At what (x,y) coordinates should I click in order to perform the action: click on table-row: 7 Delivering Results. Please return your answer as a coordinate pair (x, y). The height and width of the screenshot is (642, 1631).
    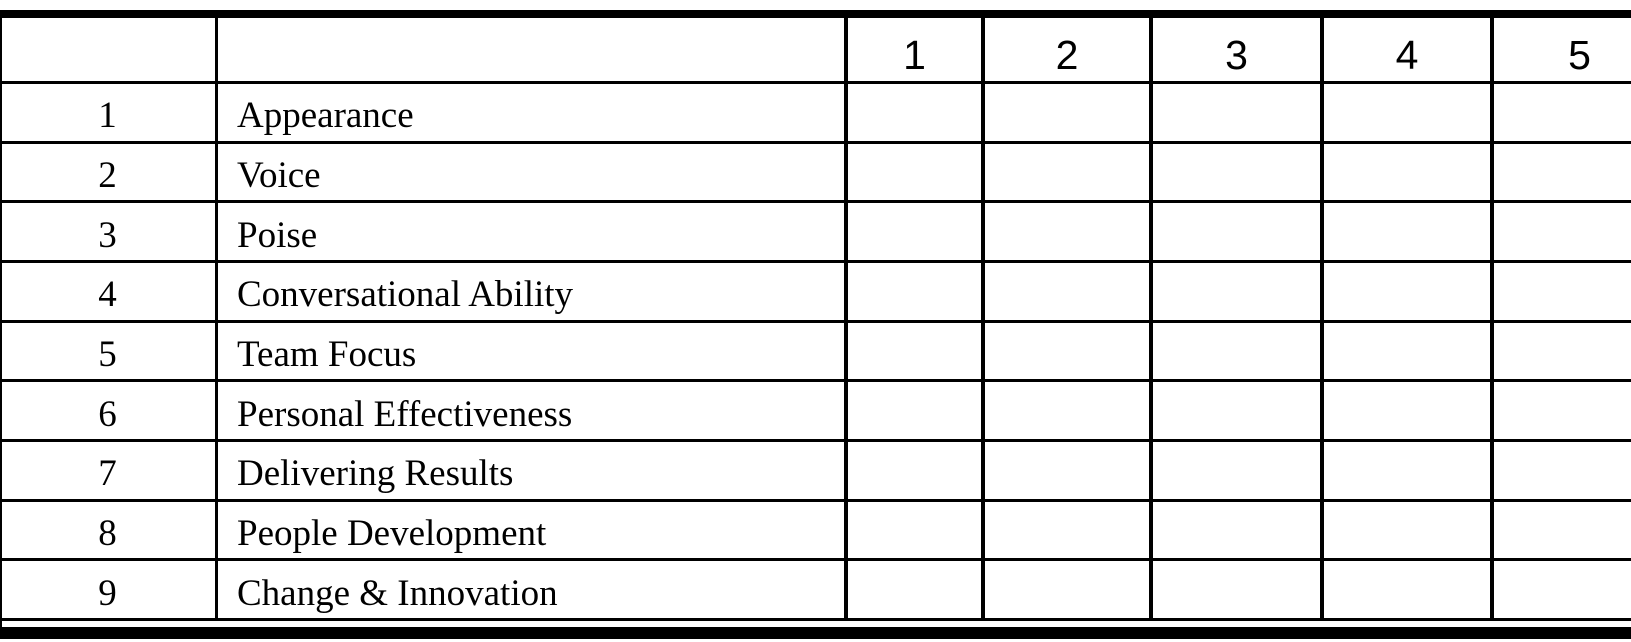
    Looking at the image, I should click on (815, 472).